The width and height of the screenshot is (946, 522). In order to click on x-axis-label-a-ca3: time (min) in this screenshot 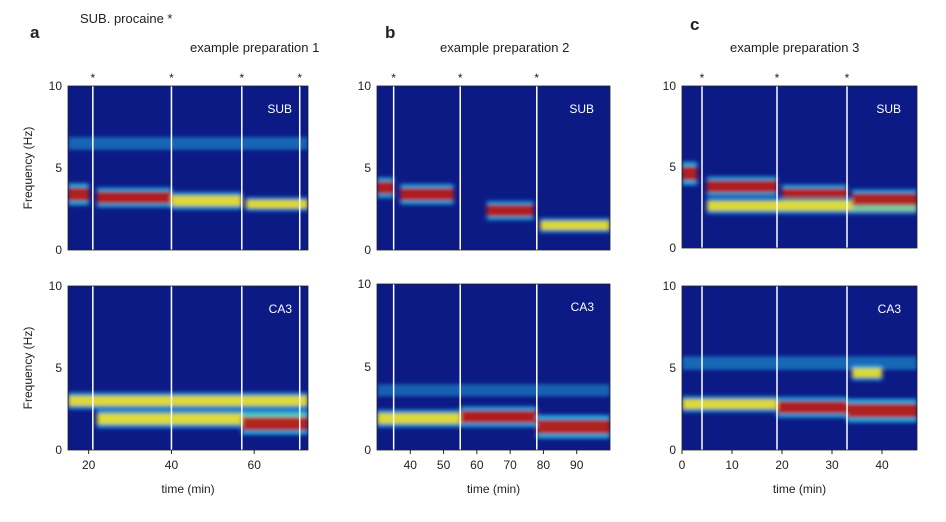, I will do `click(187, 489)`.